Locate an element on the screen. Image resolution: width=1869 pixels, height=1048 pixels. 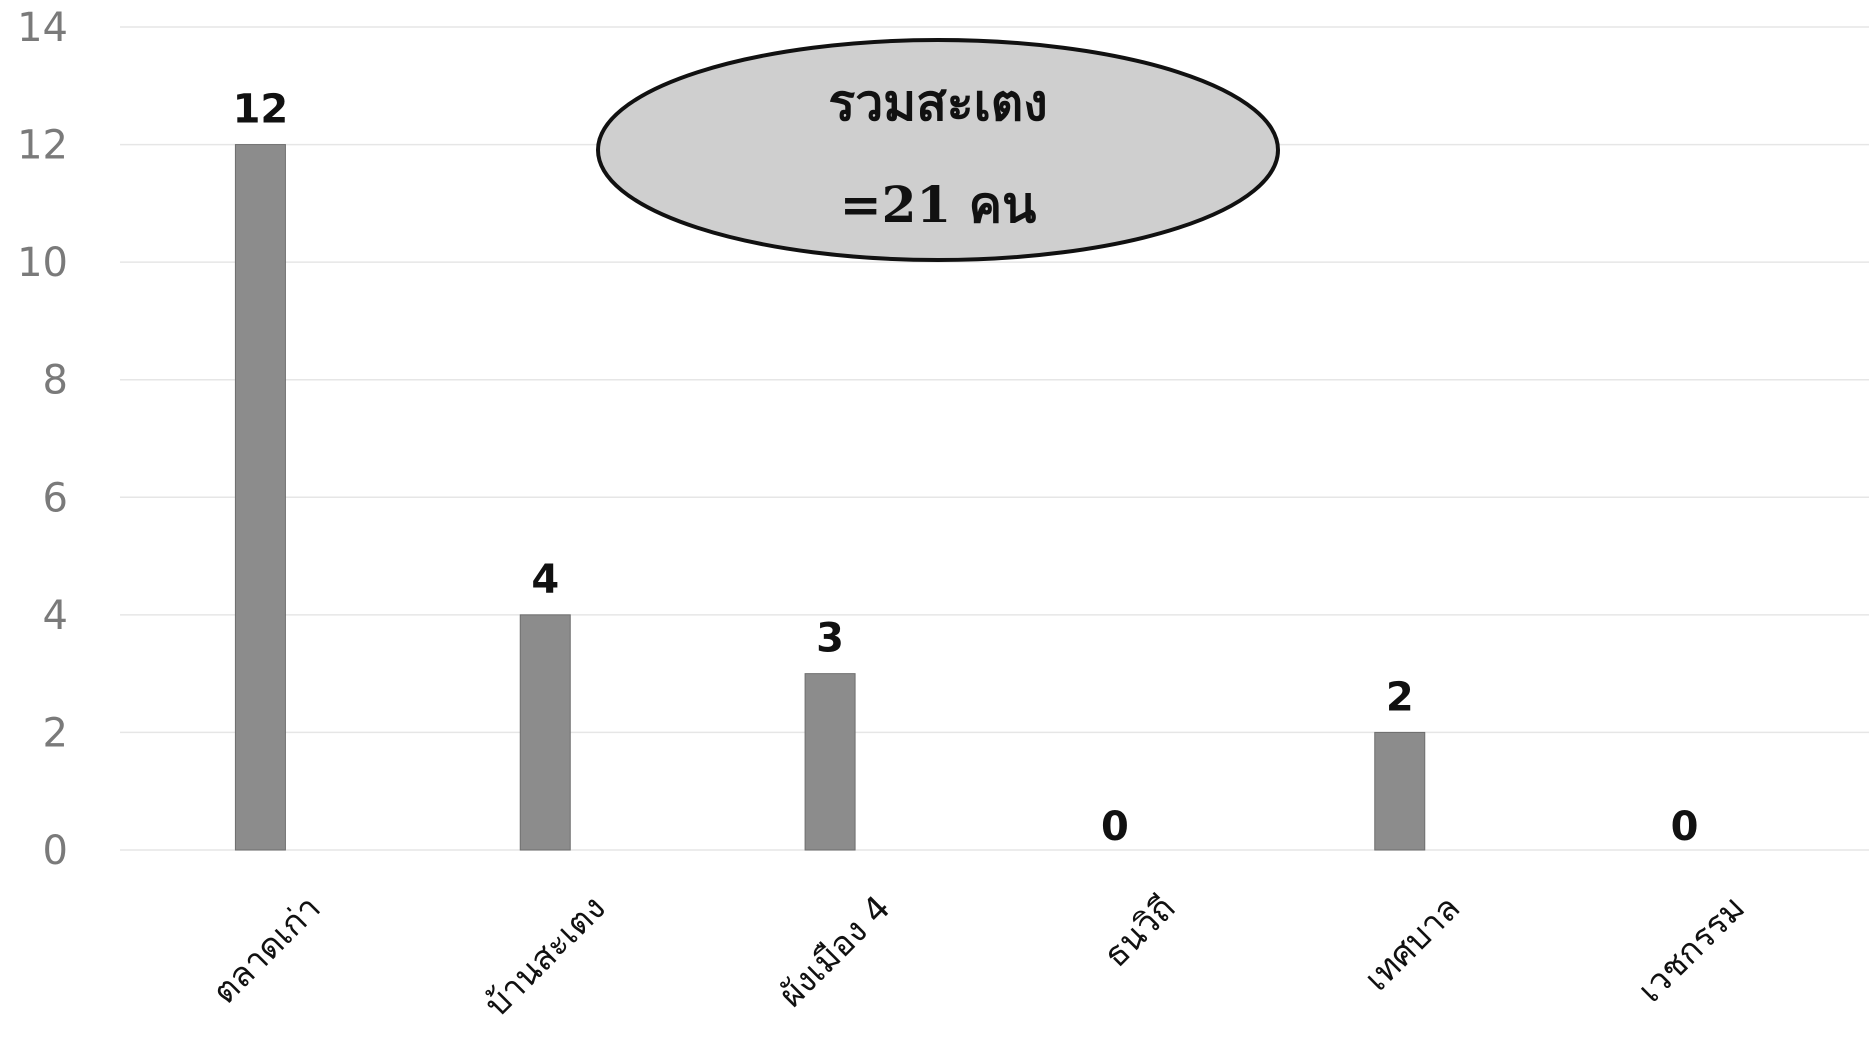
x-category-label: ธนวิถี is located at coordinates (1139, 931).